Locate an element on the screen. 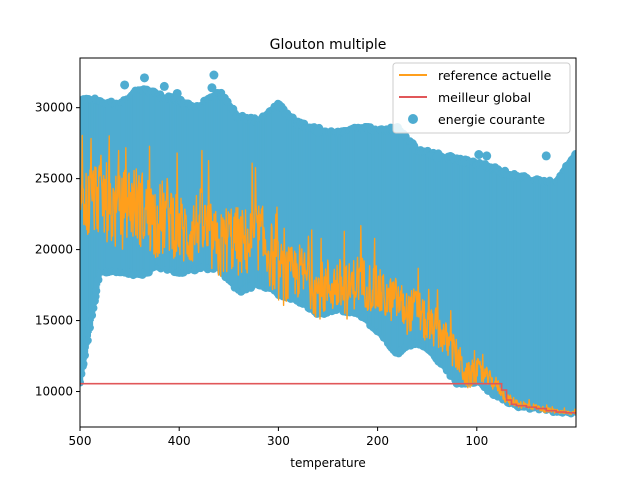  y-tick-label: 10000 is located at coordinates (54, 392).